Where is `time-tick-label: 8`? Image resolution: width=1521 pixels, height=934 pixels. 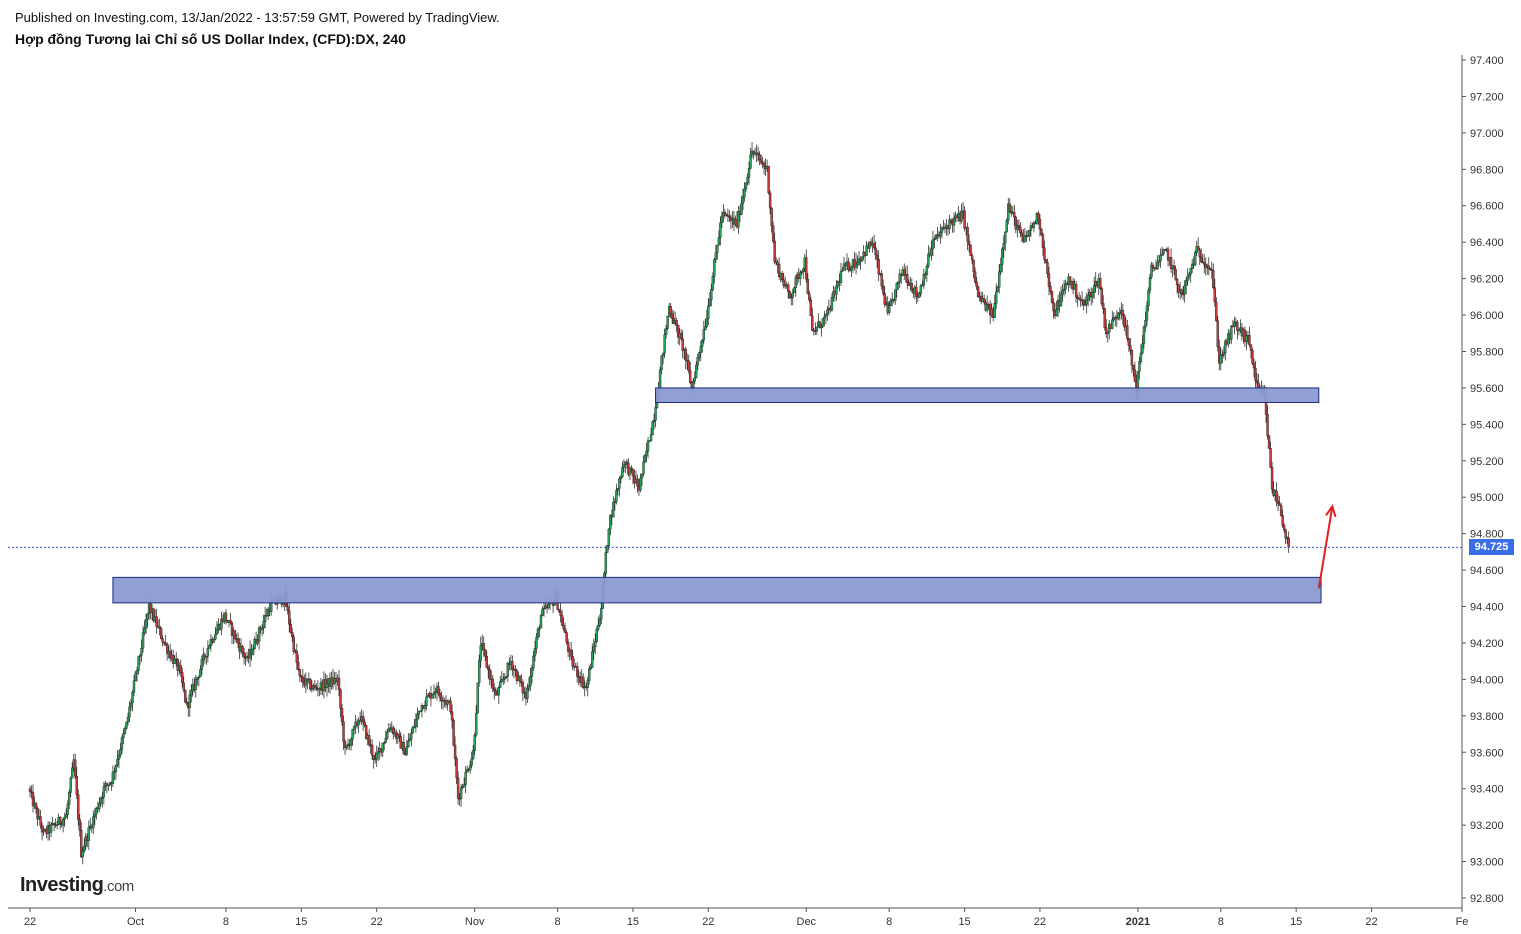
time-tick-label: 8 is located at coordinates (226, 922).